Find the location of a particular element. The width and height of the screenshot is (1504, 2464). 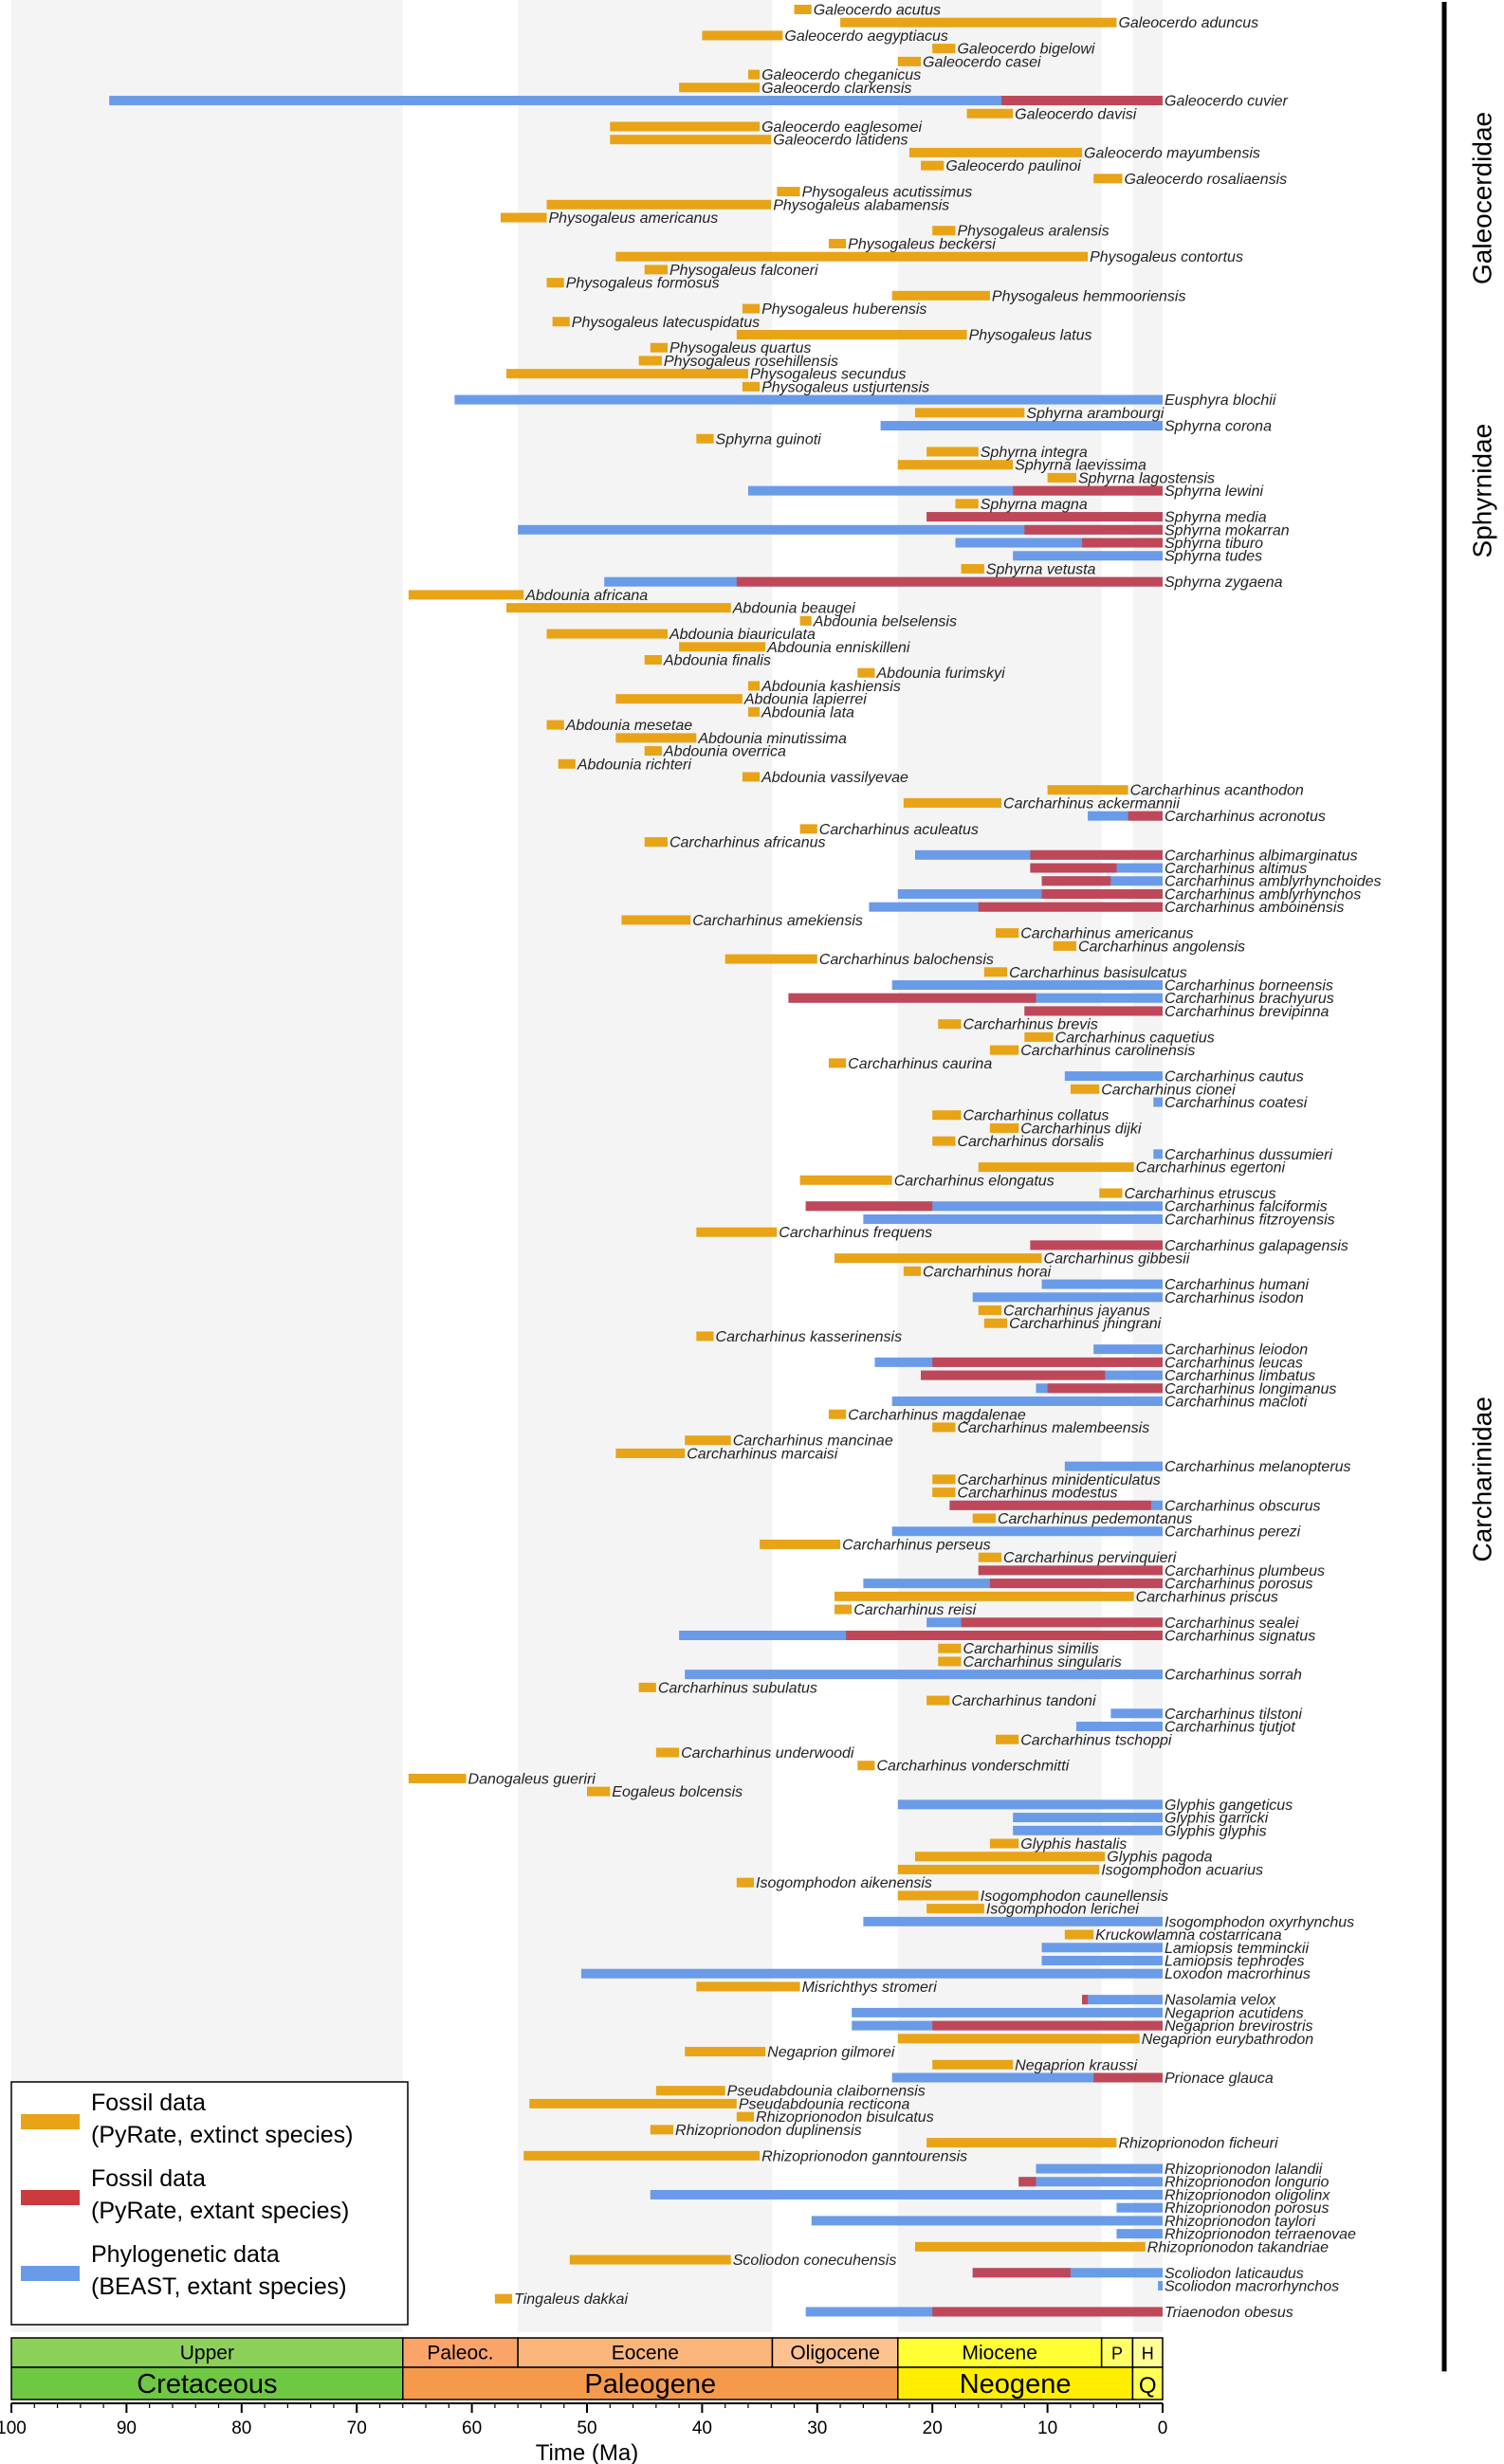

bar-fossil-extinct-carcharhinus-gibbesii is located at coordinates (938, 1259).